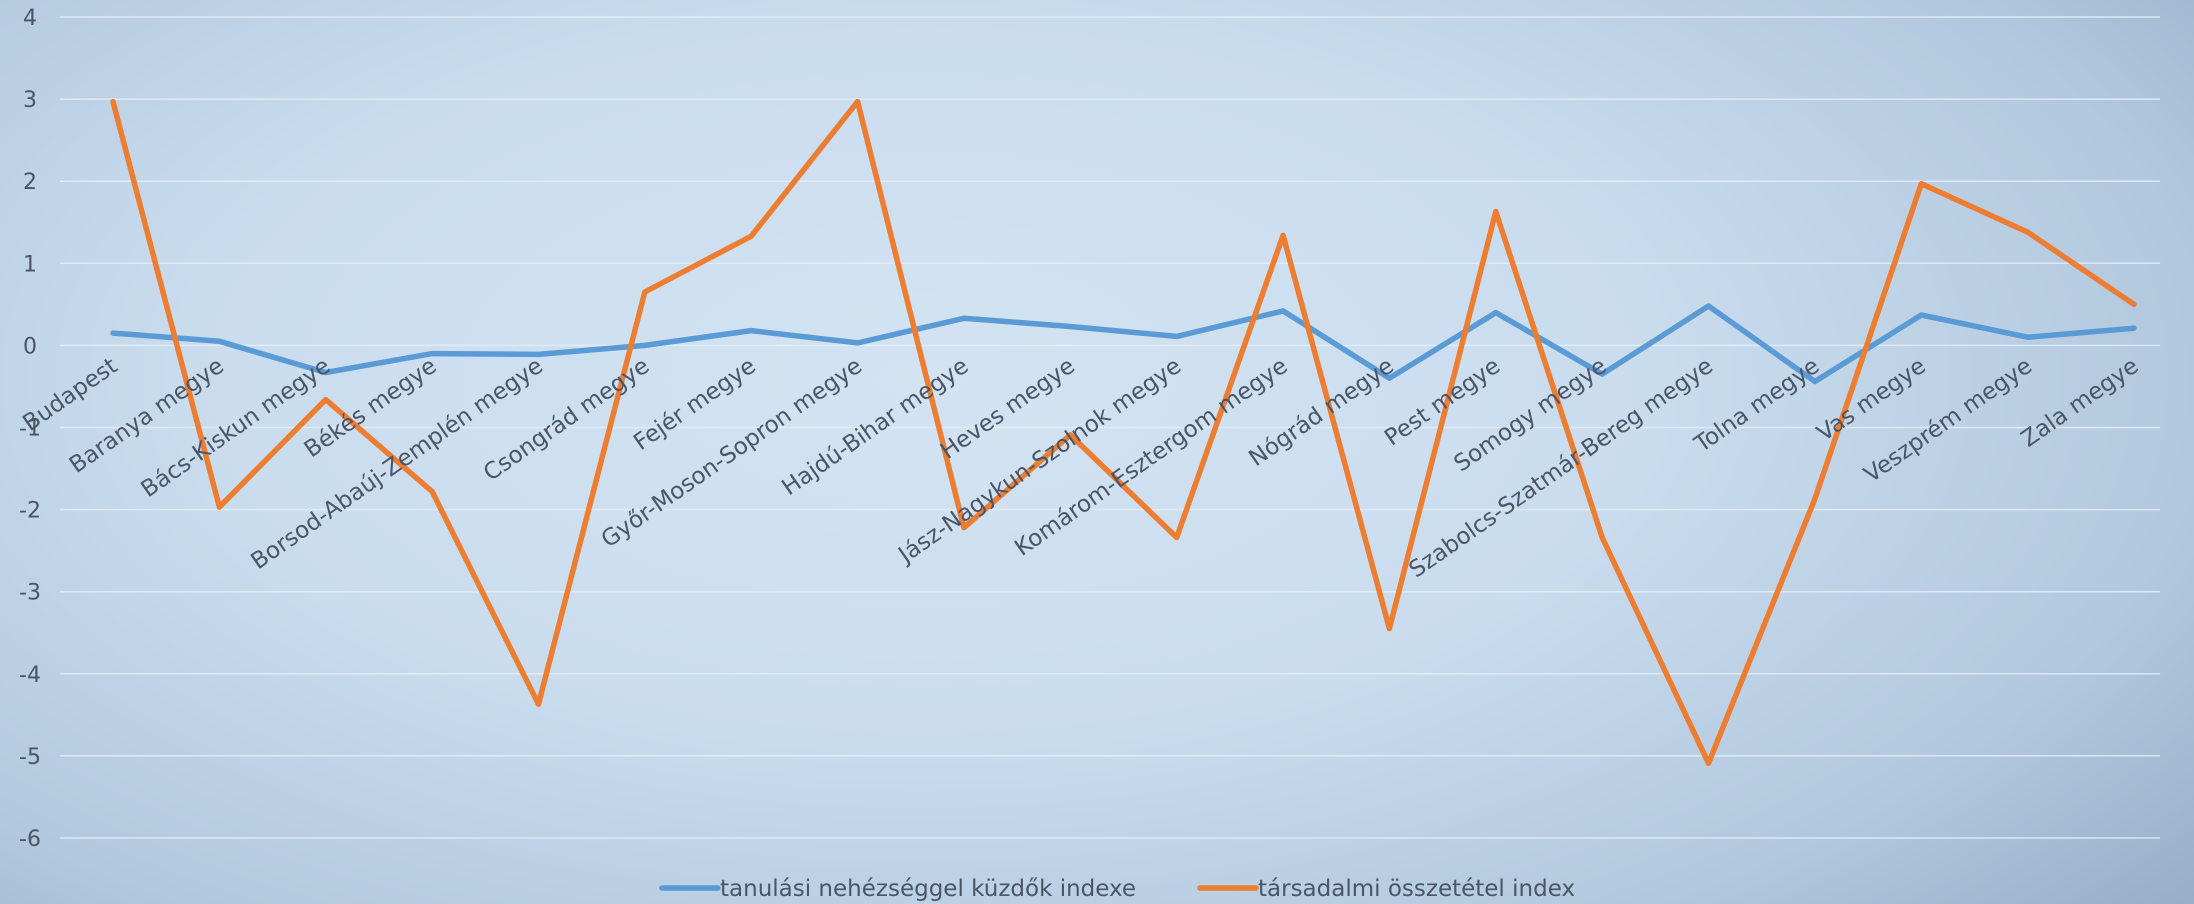  Describe the element at coordinates (30, 511) in the screenshot. I see `y-tick-label: -2` at that location.